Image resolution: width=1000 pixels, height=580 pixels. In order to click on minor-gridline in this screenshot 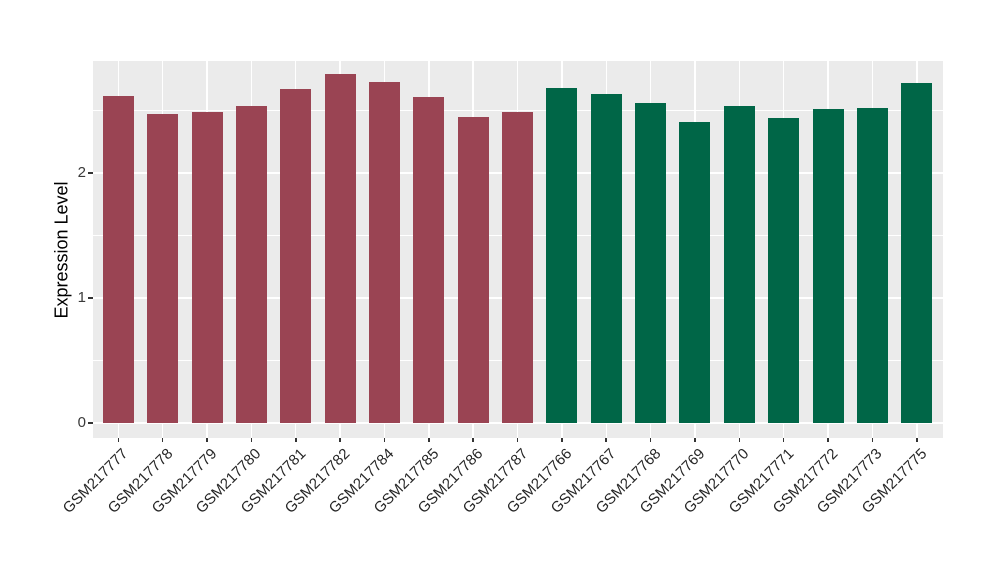, I will do `click(518, 110)`.